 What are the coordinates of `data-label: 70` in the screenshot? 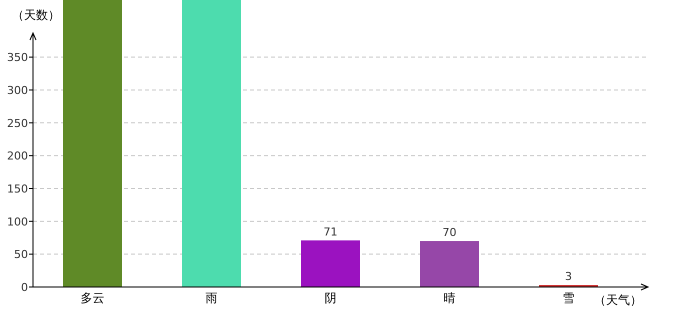 It's located at (449, 233).